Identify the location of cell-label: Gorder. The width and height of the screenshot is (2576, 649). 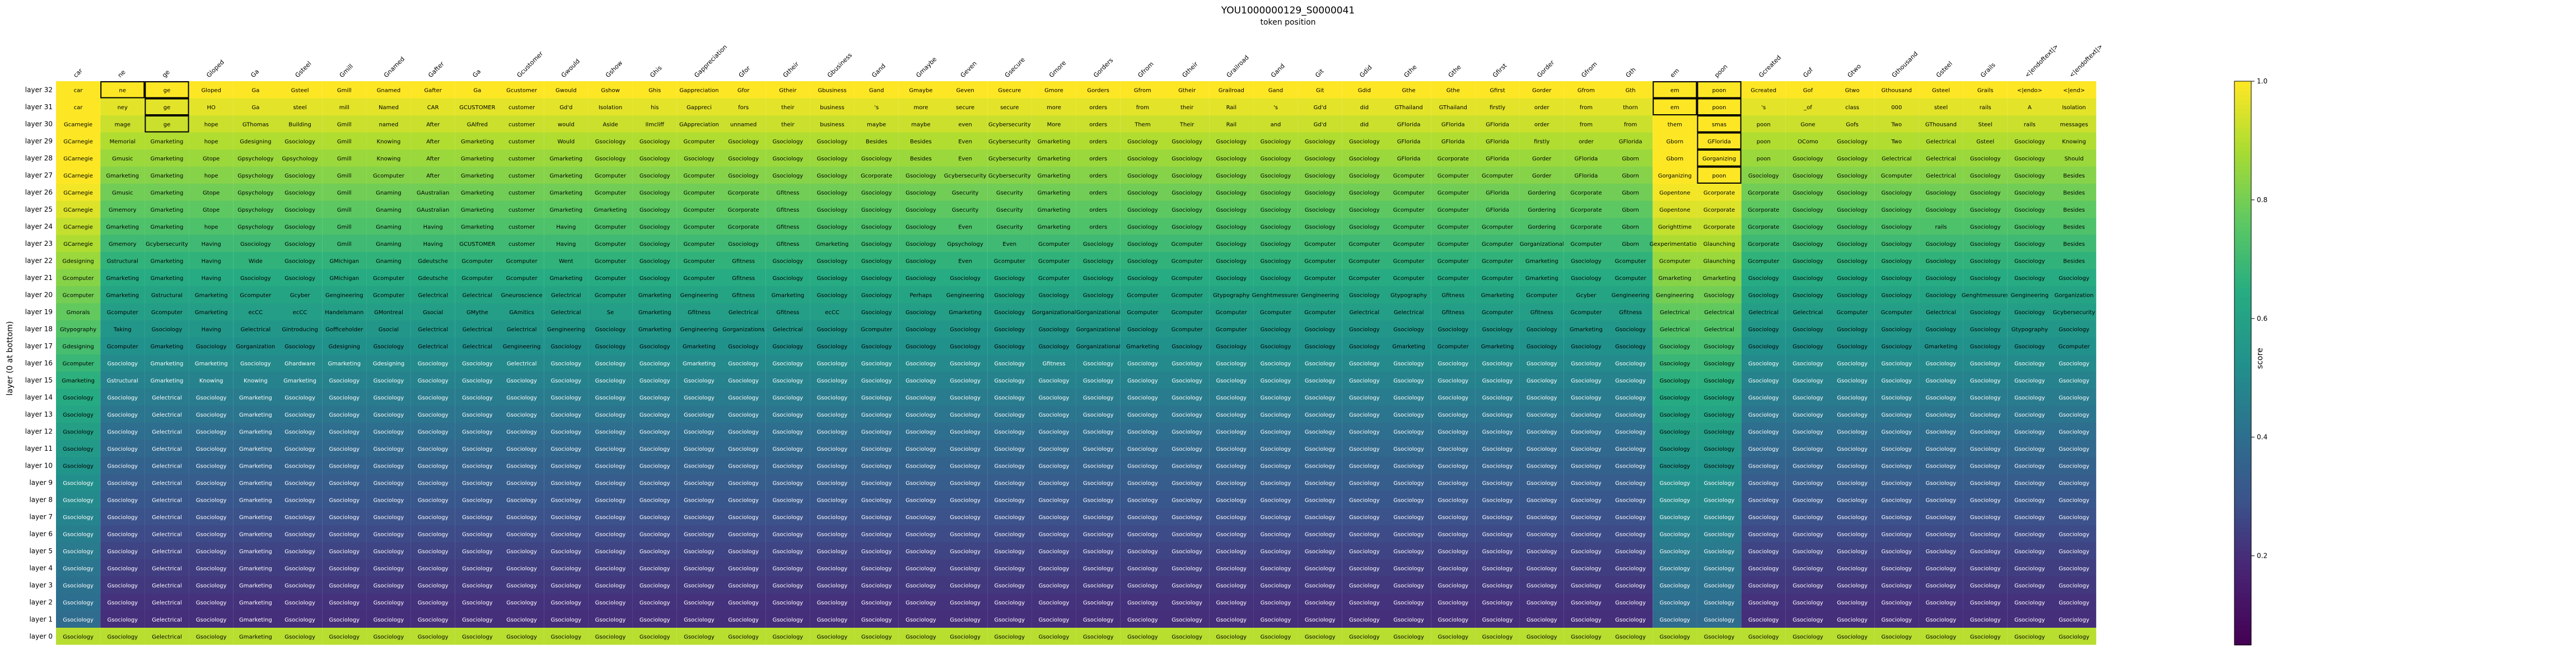
(1542, 176).